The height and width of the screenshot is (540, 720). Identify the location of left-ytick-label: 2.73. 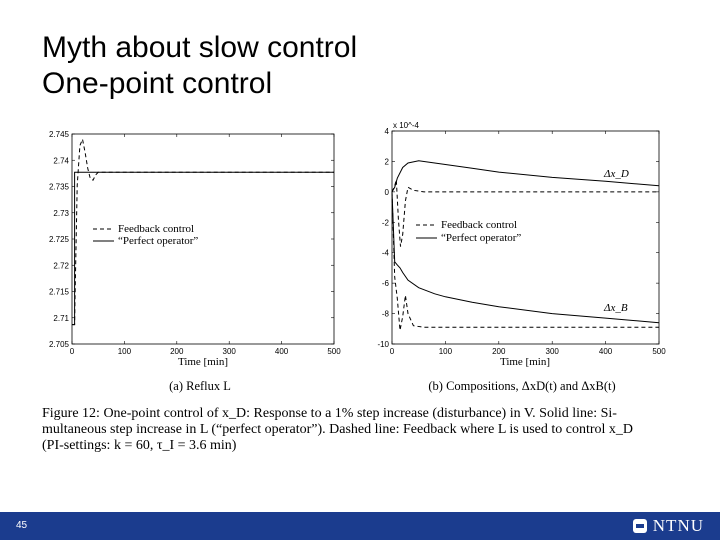
(61, 213).